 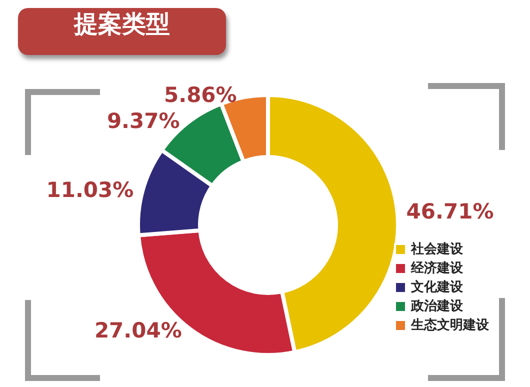 What do you see at coordinates (437, 249) in the screenshot?
I see `legend-label: 社会建设` at bounding box center [437, 249].